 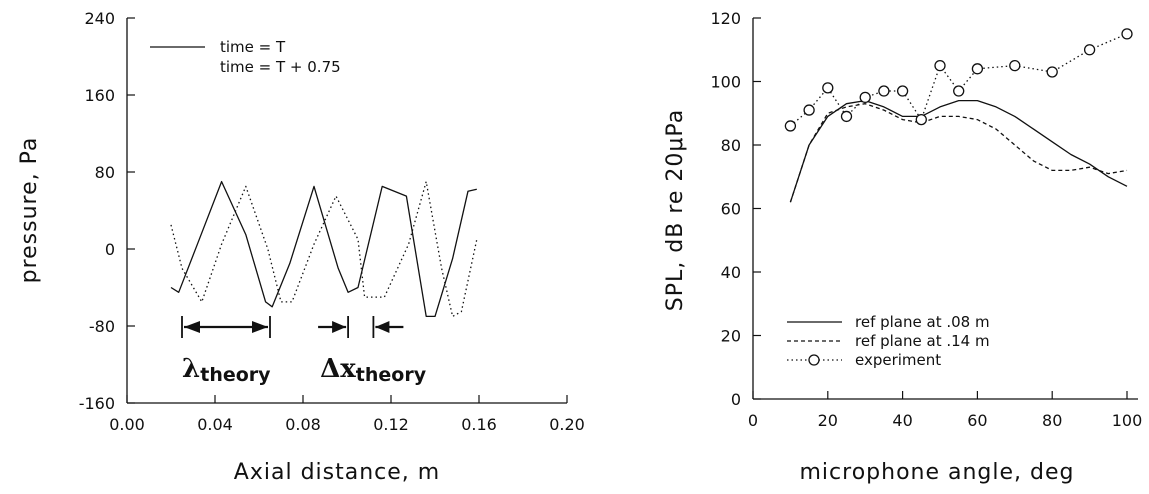 What do you see at coordinates (99, 18) in the screenshot?
I see `y-tick-label: 240` at bounding box center [99, 18].